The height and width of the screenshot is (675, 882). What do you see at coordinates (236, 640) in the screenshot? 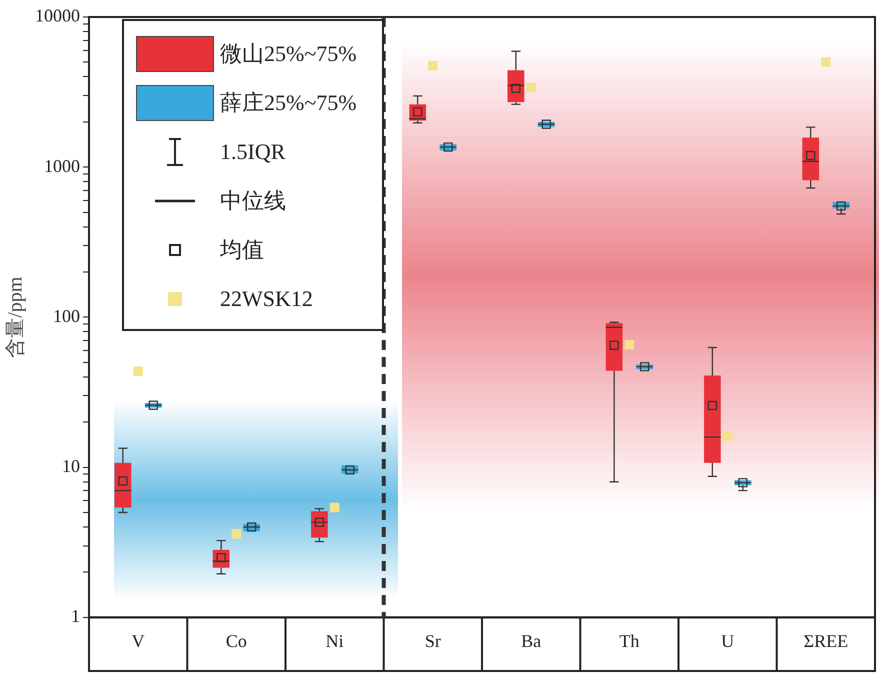
I see `x-tick-label: Co` at bounding box center [236, 640].